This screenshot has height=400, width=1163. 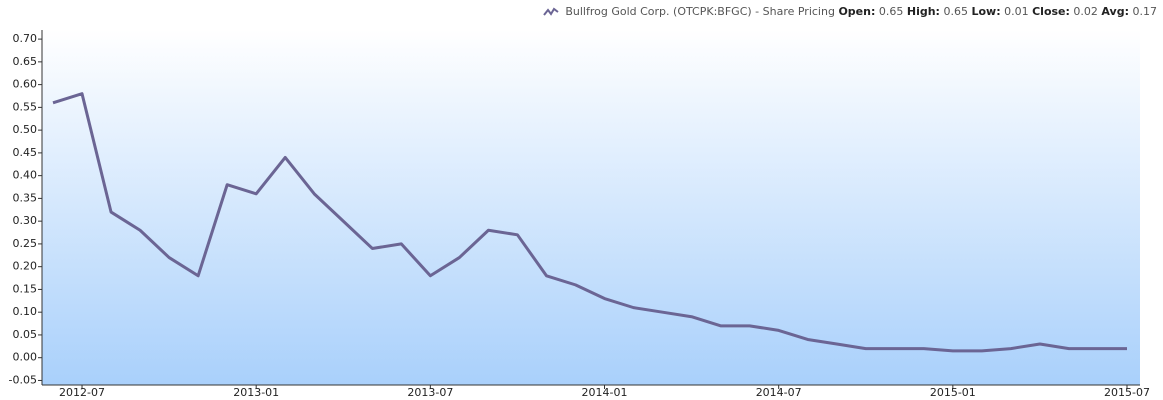 What do you see at coordinates (25, 152) in the screenshot?
I see `y-tick-label: 0.45` at bounding box center [25, 152].